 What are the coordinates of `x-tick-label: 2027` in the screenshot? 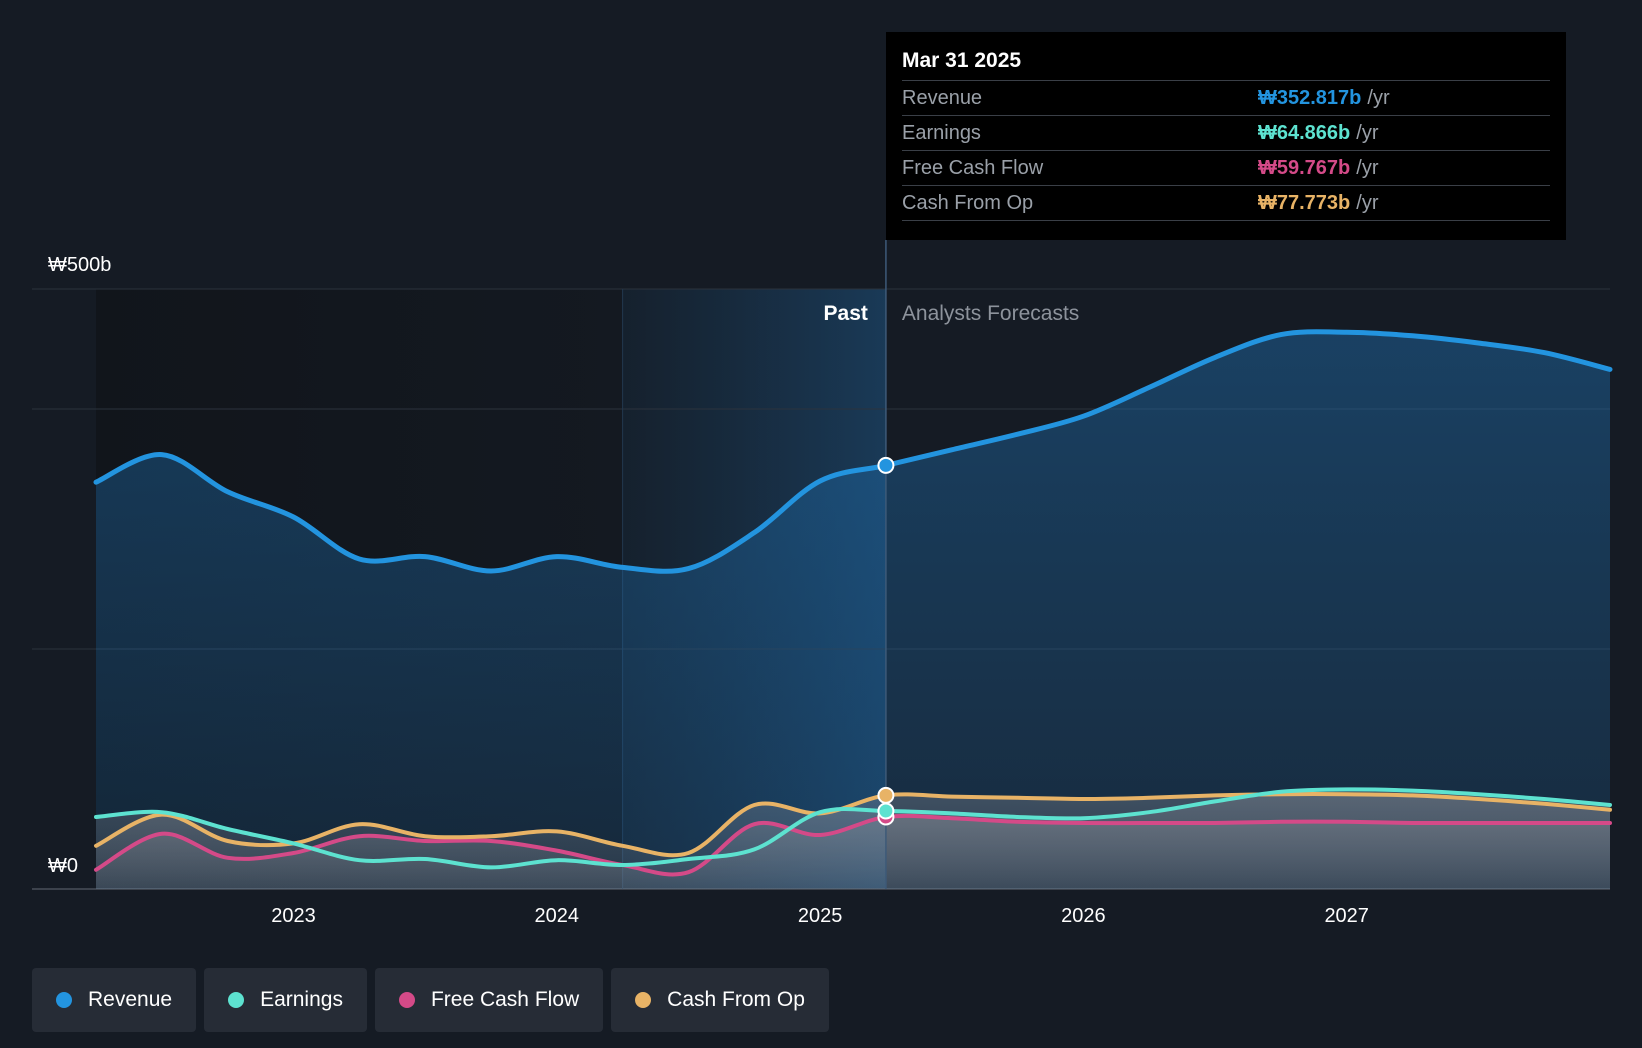 It's located at (1346, 916).